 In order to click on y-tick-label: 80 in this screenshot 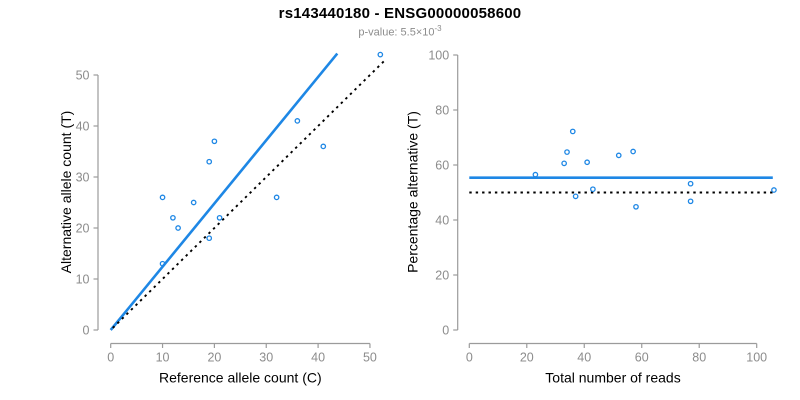, I will do `click(442, 111)`.